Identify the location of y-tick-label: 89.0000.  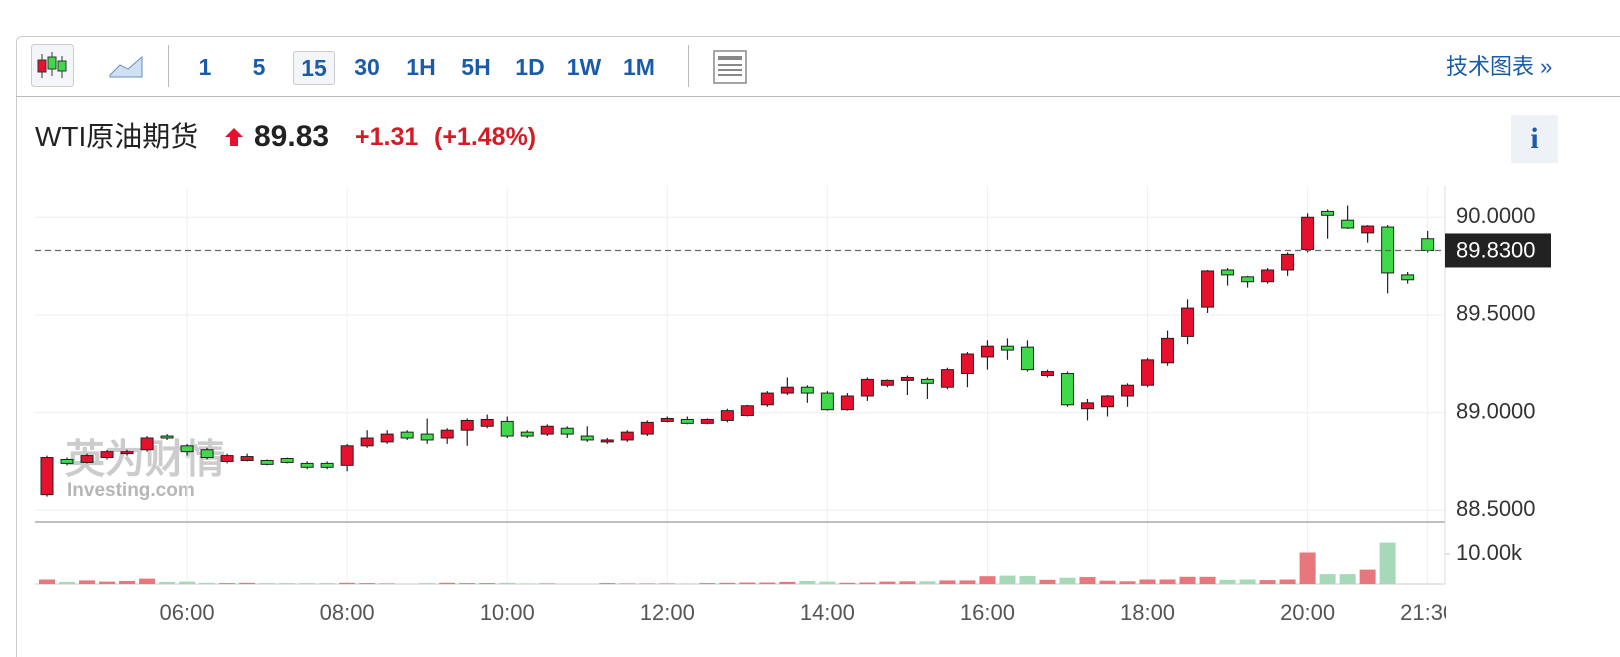
(1496, 410).